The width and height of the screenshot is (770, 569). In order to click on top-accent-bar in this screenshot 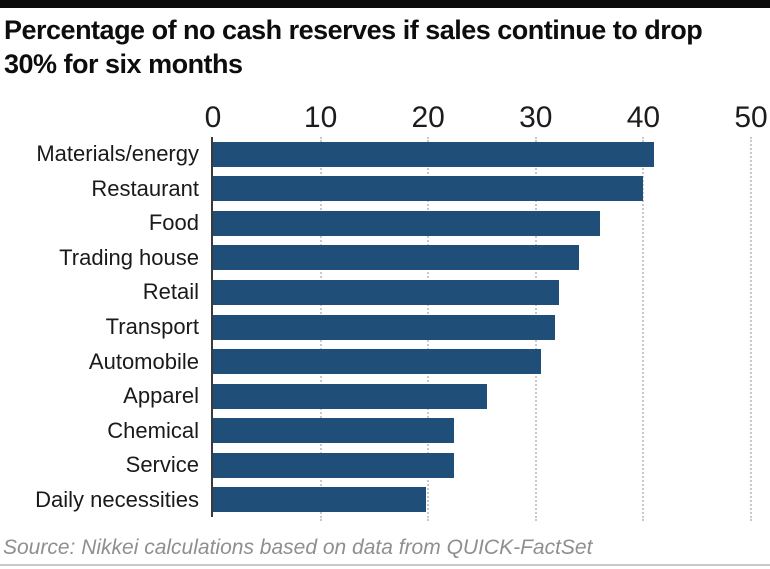, I will do `click(385, 4)`.